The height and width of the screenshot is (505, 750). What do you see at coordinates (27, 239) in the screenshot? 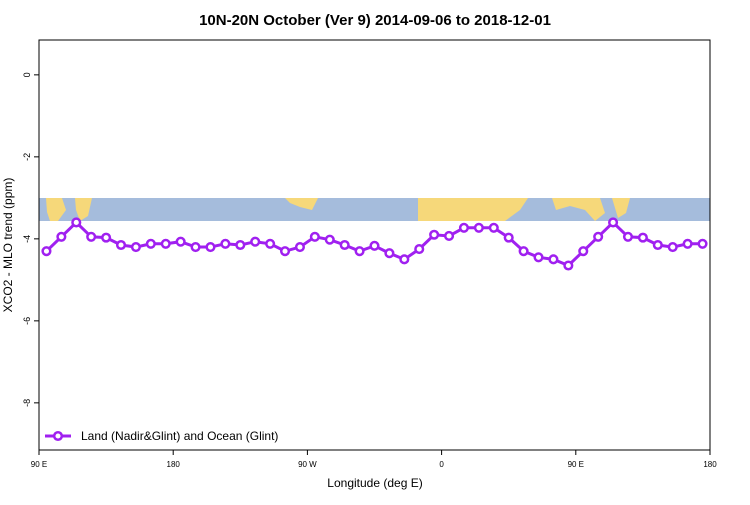
I see `y-tick-label: -4` at bounding box center [27, 239].